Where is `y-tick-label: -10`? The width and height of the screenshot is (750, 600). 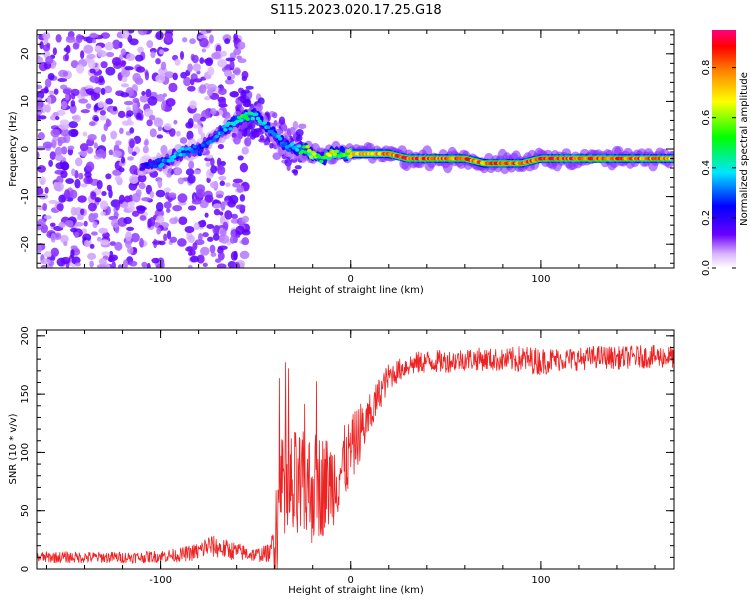 y-tick-label: -10 is located at coordinates (25, 196).